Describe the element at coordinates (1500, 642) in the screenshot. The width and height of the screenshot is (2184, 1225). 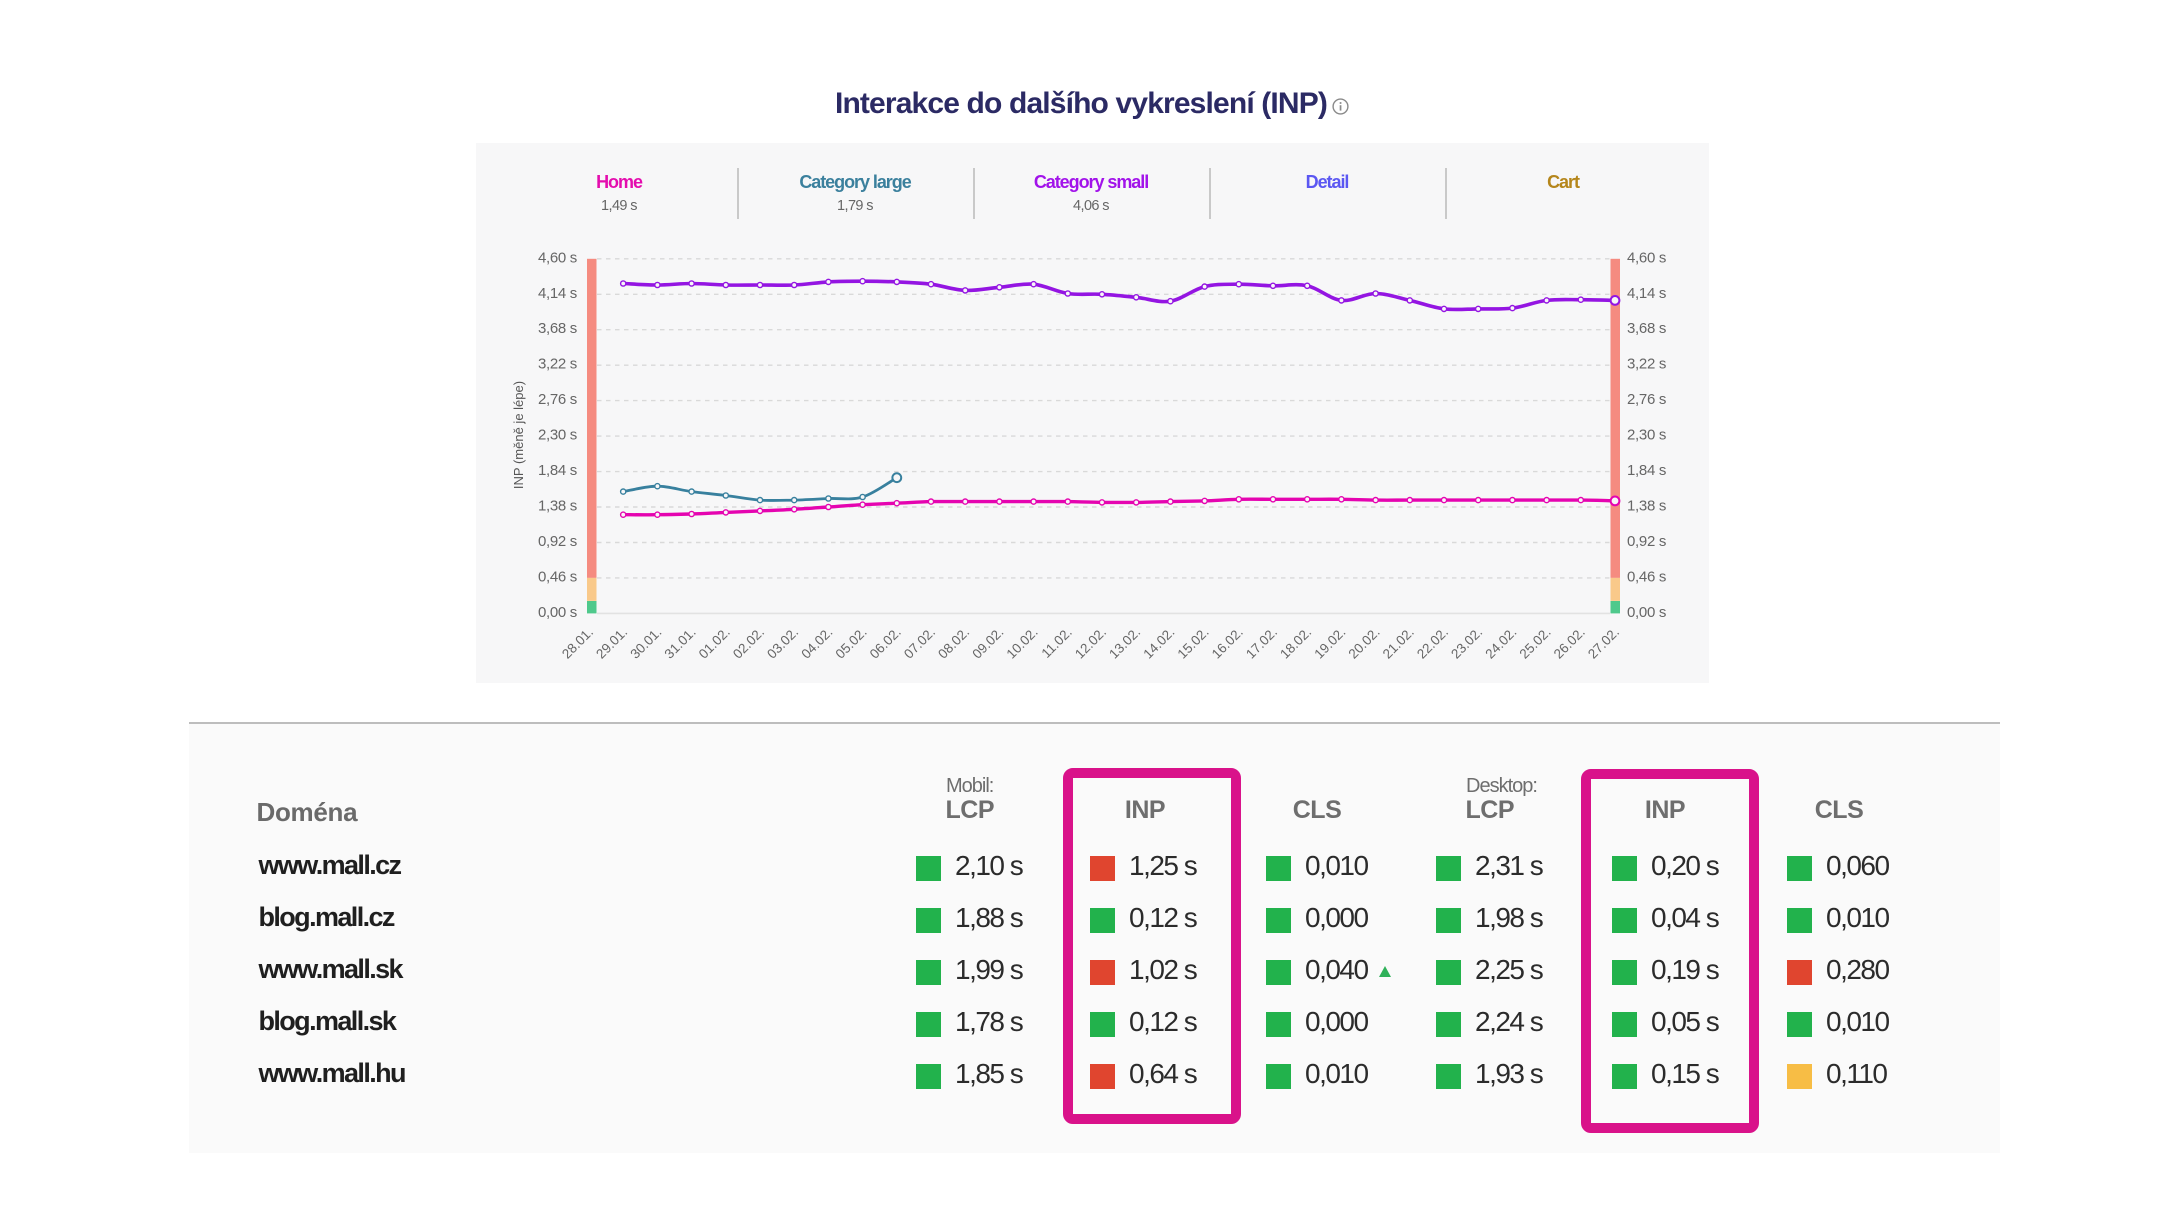
I see `svg-text: 24.02.` at that location.